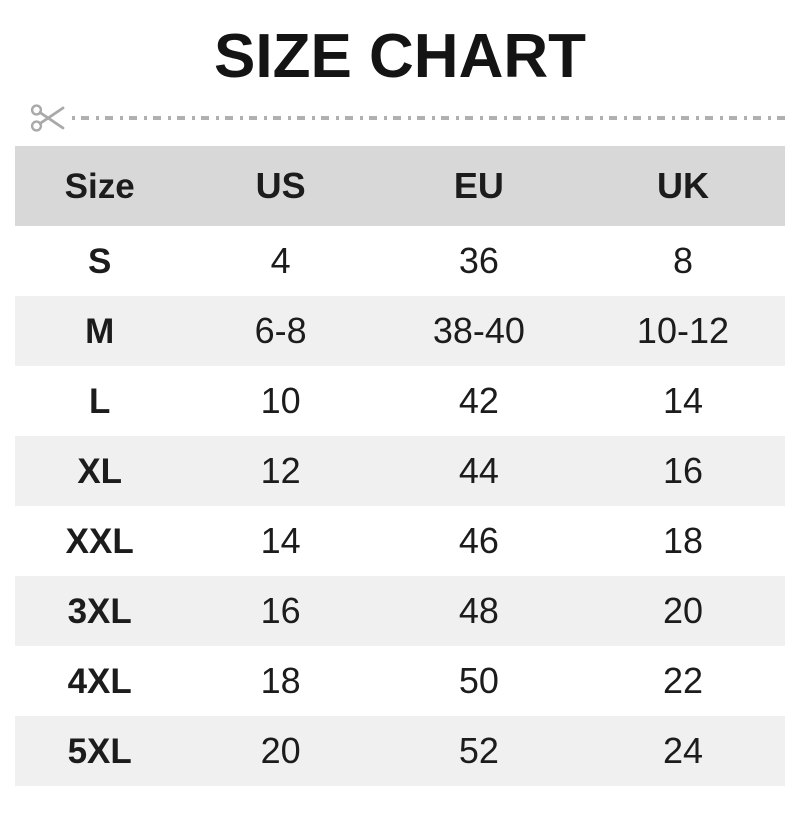  What do you see at coordinates (280, 400) in the screenshot?
I see `us-cell: 10` at bounding box center [280, 400].